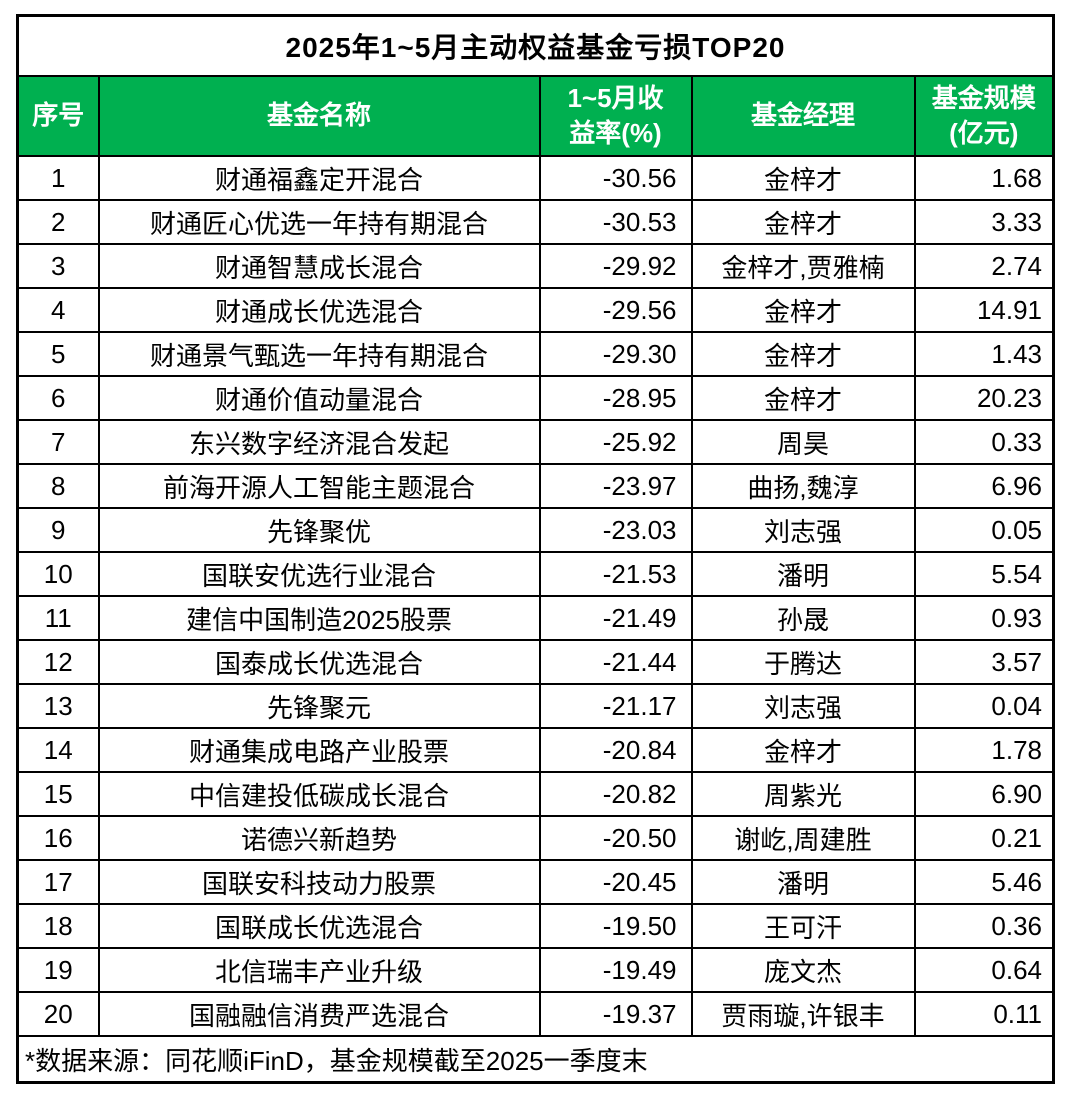 The height and width of the screenshot is (1098, 1068). What do you see at coordinates (319, 618) in the screenshot?
I see `fund-name-cell: 建信中国制造2025股票` at bounding box center [319, 618].